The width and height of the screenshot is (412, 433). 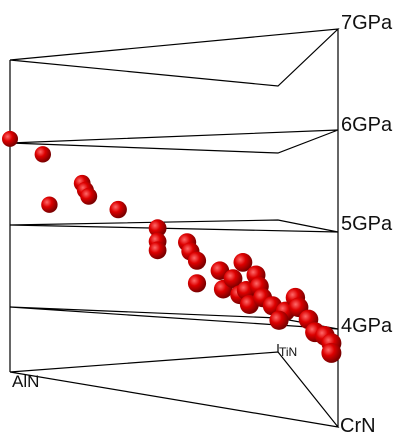 I want to click on z-tick-7: 7GPa, so click(x=367, y=23).